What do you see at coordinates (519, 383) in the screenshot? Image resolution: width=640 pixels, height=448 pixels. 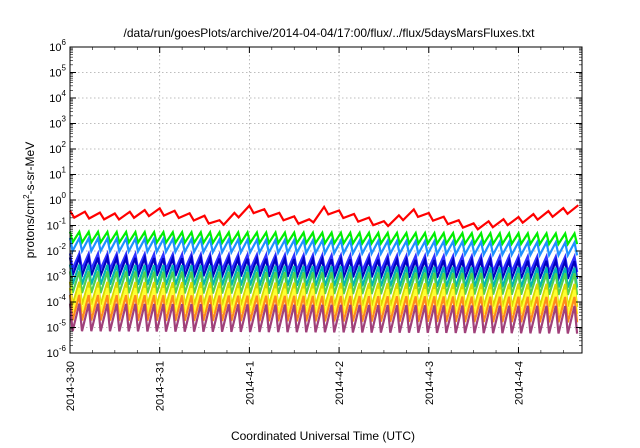 I see `x-tick-label: 2014-4-4` at bounding box center [519, 383].